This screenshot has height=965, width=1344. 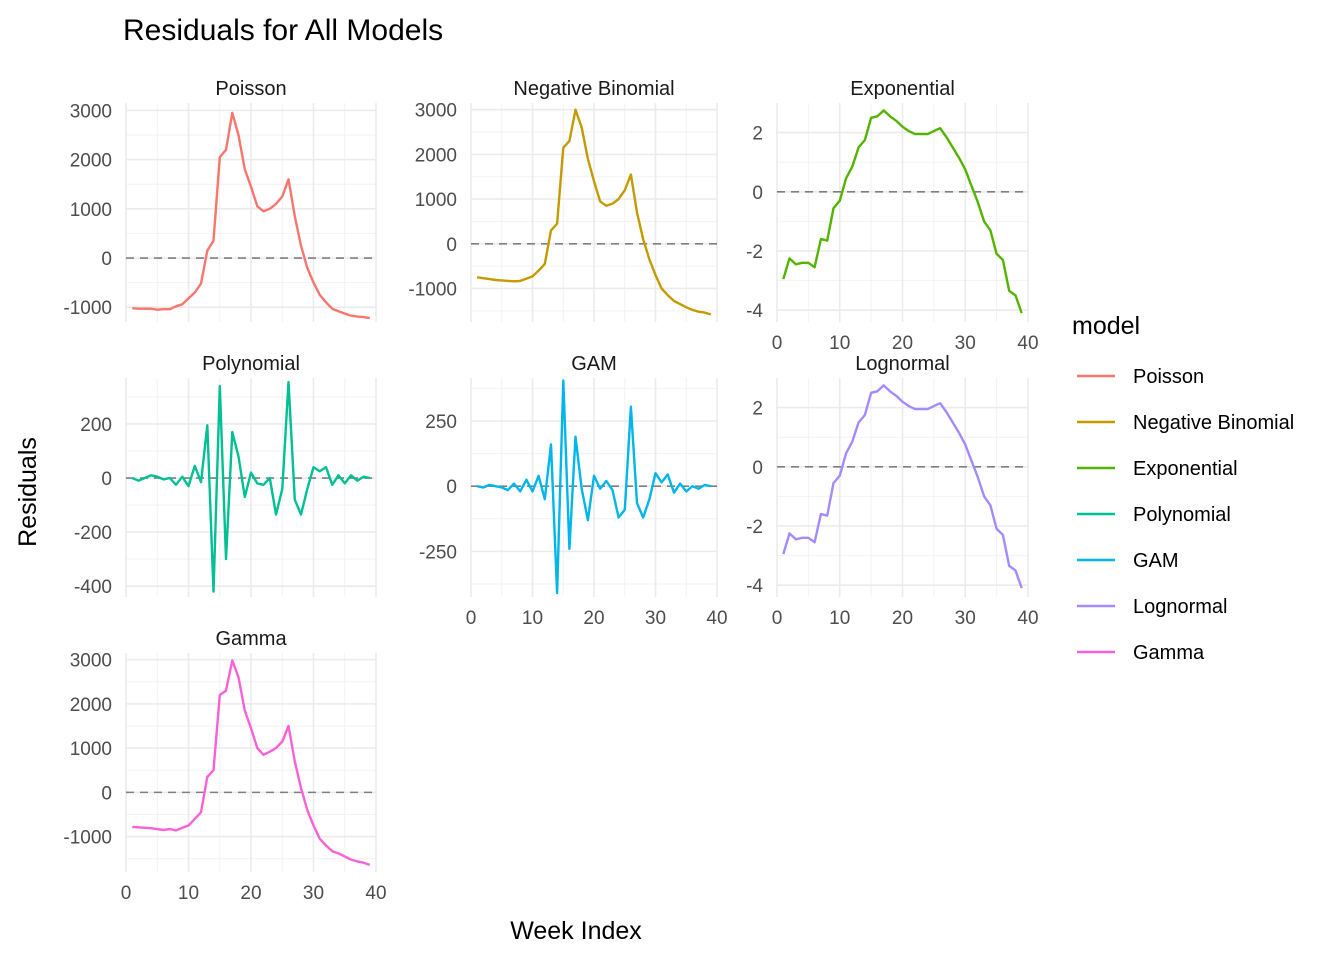 What do you see at coordinates (1180, 607) in the screenshot?
I see `legend-label: Lognormal` at bounding box center [1180, 607].